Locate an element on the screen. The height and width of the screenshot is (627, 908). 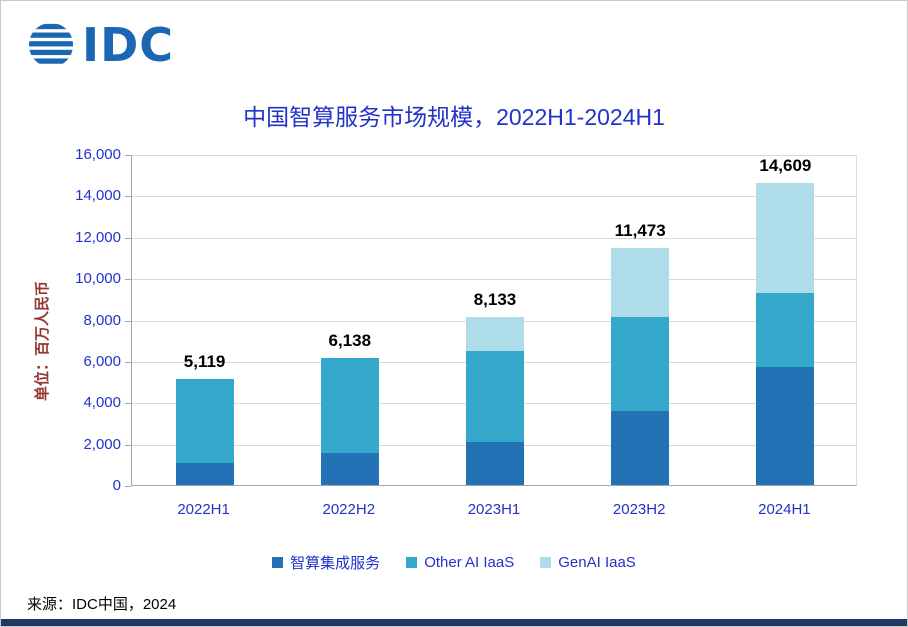
y-tick-label: 2,000 is located at coordinates (102, 444).